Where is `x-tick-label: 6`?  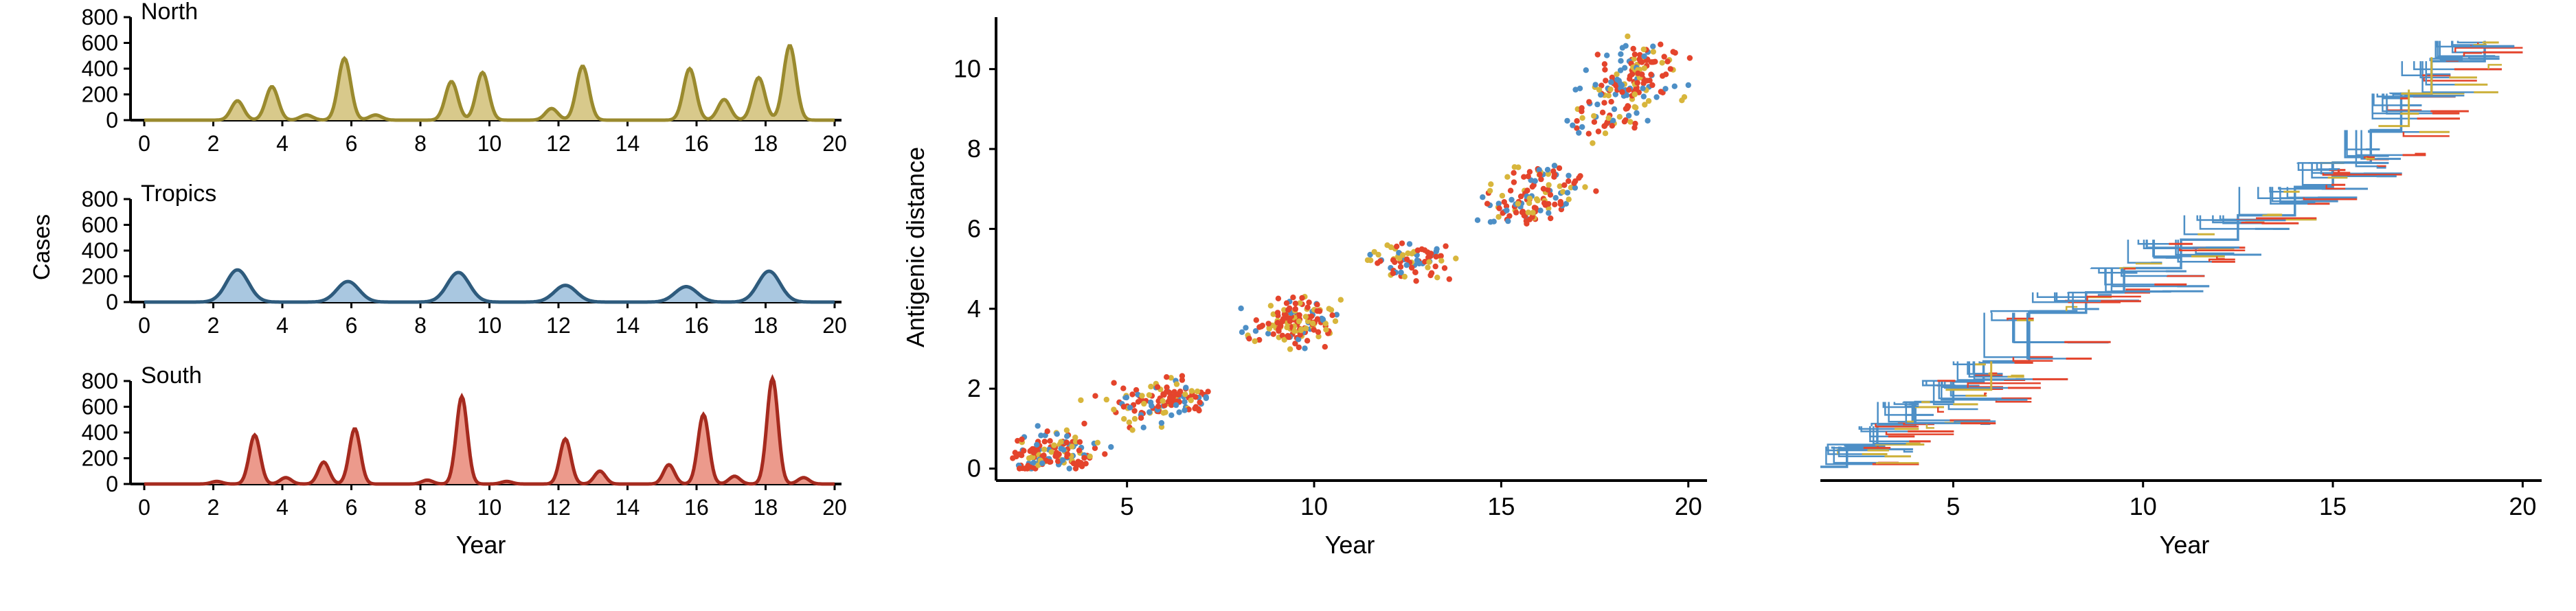
x-tick-label: 6 is located at coordinates (352, 507).